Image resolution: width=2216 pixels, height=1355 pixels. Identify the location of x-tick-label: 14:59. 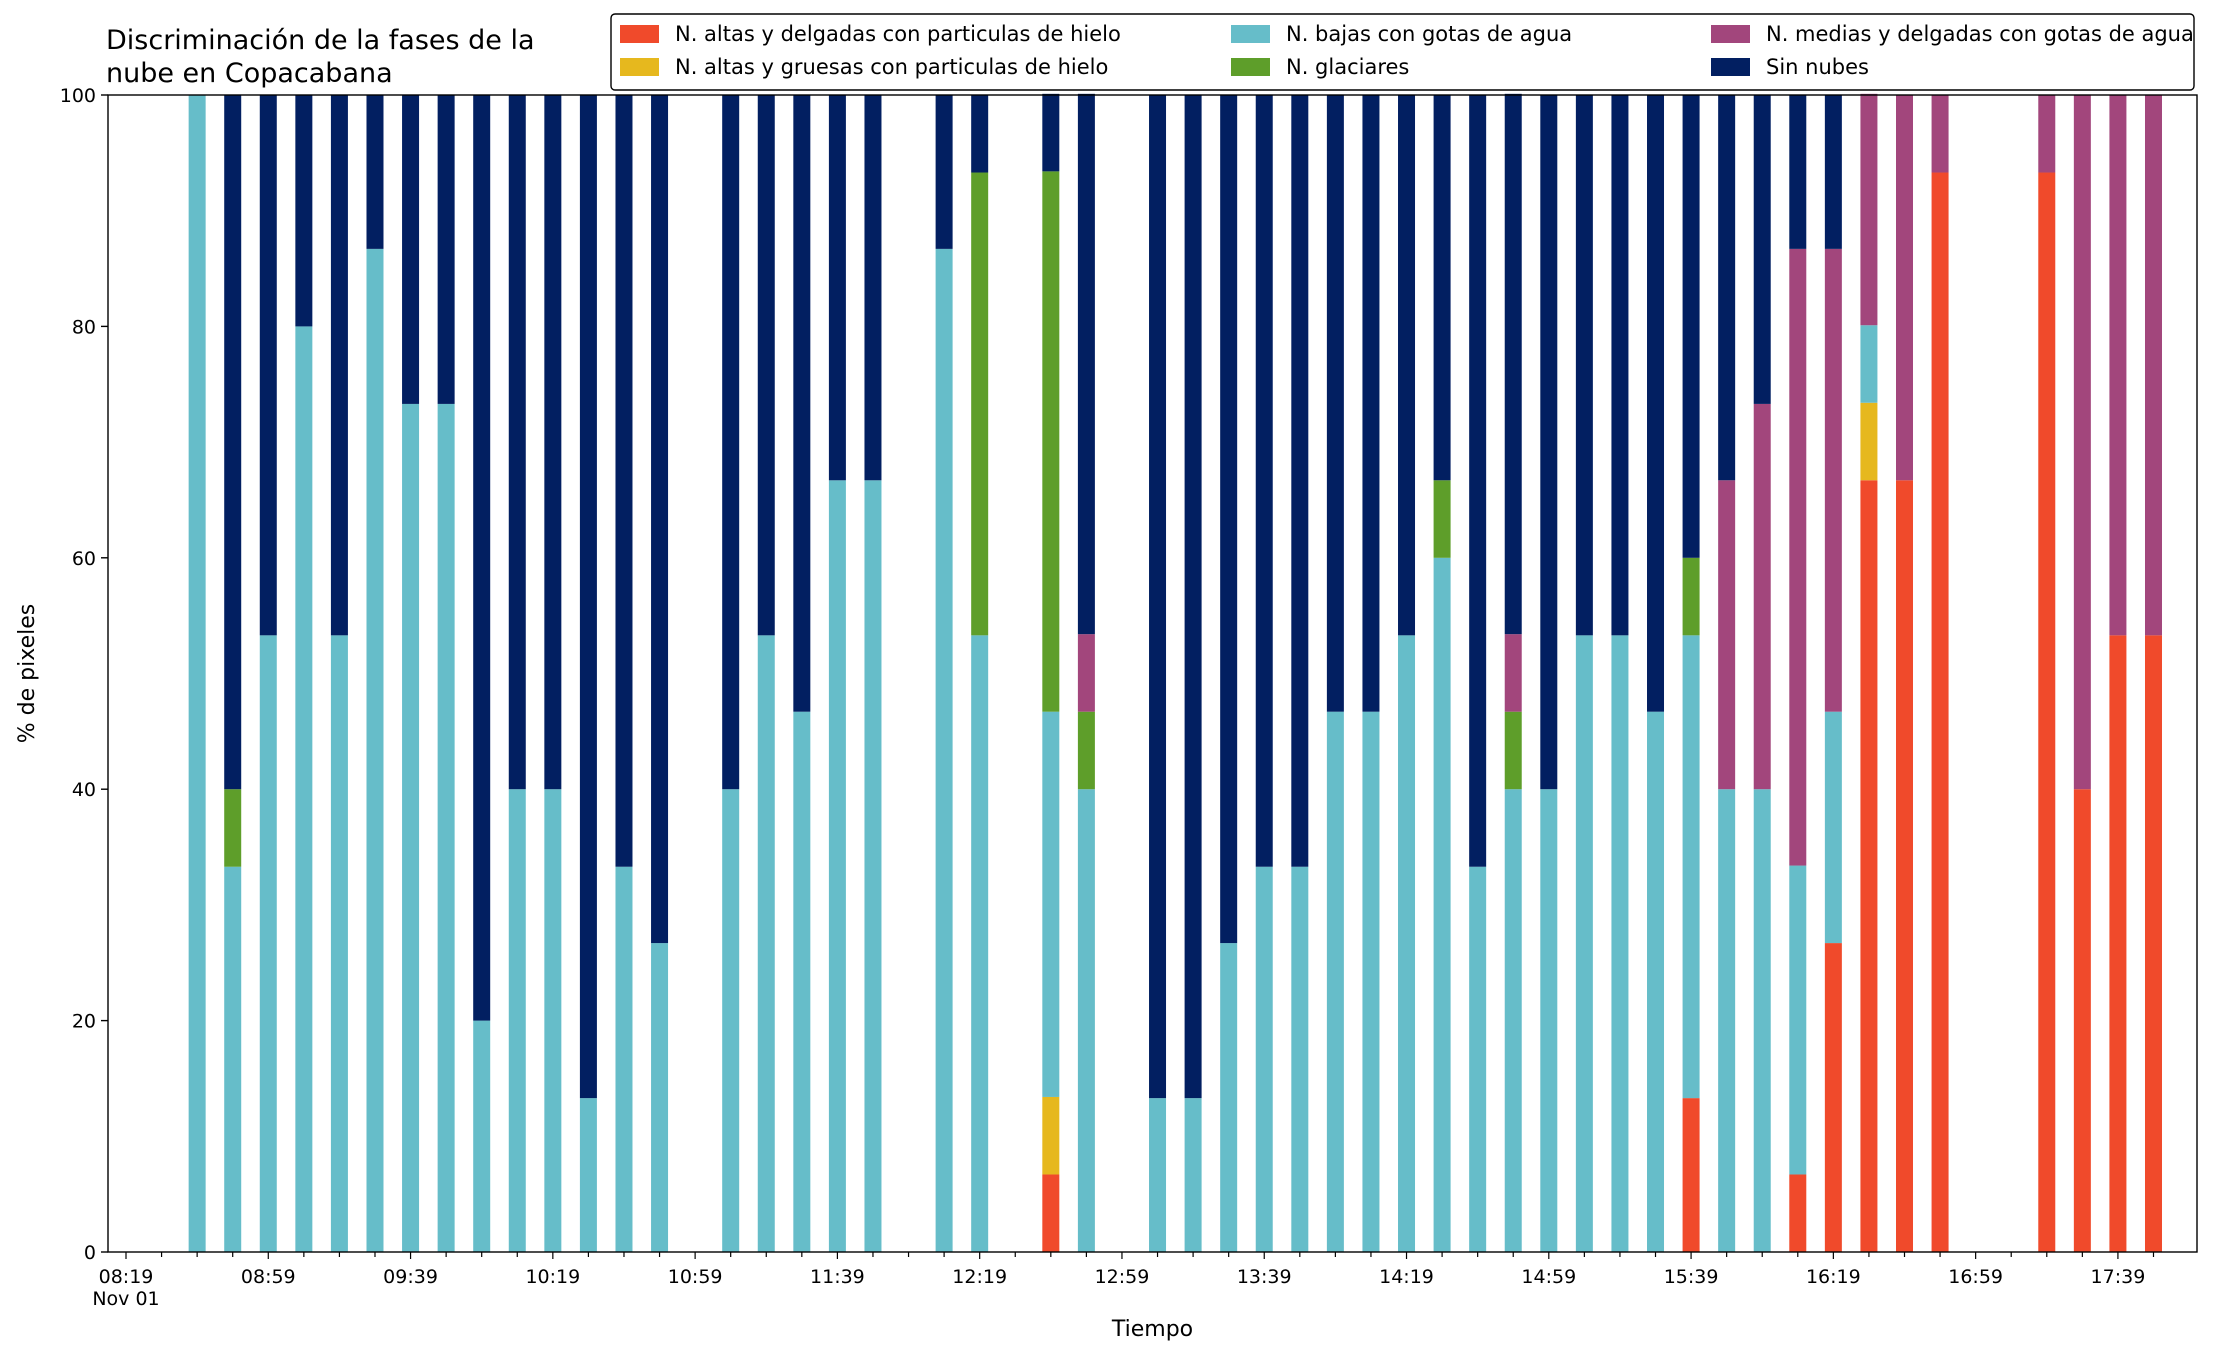
(1548, 1277).